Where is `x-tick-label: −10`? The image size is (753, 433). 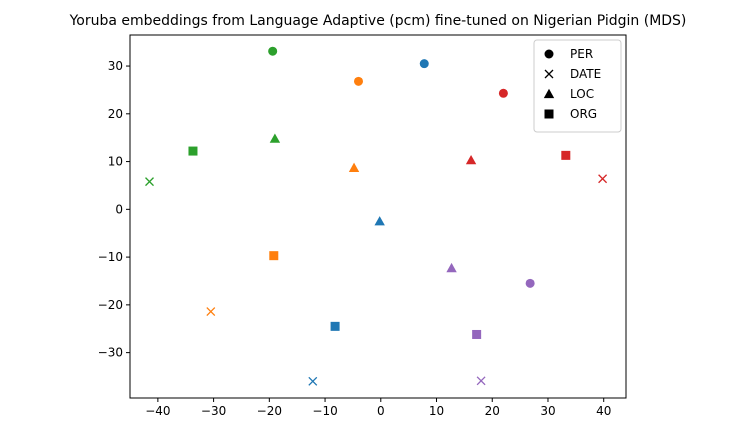
x-tick-label: −10 is located at coordinates (324, 411).